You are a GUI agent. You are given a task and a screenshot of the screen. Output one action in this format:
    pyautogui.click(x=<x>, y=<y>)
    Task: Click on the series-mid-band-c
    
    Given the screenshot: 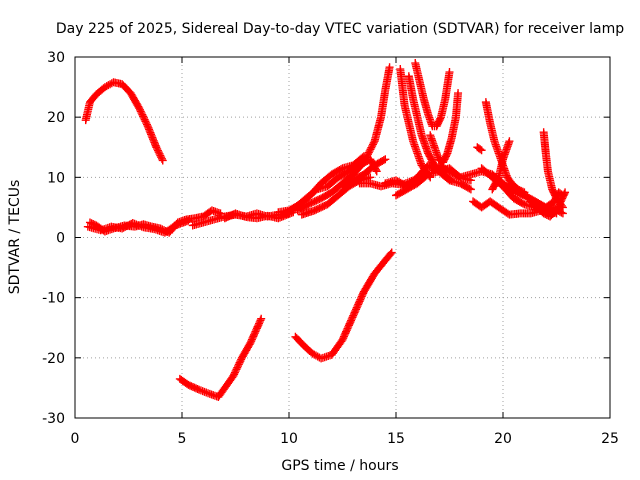 What is the action you would take?
    pyautogui.click(x=433, y=183)
    